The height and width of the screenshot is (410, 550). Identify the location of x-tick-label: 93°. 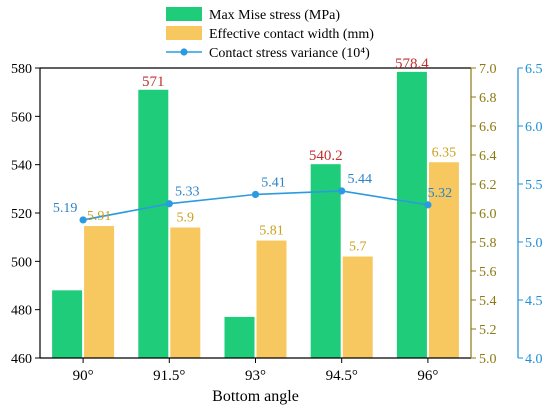
(255, 376).